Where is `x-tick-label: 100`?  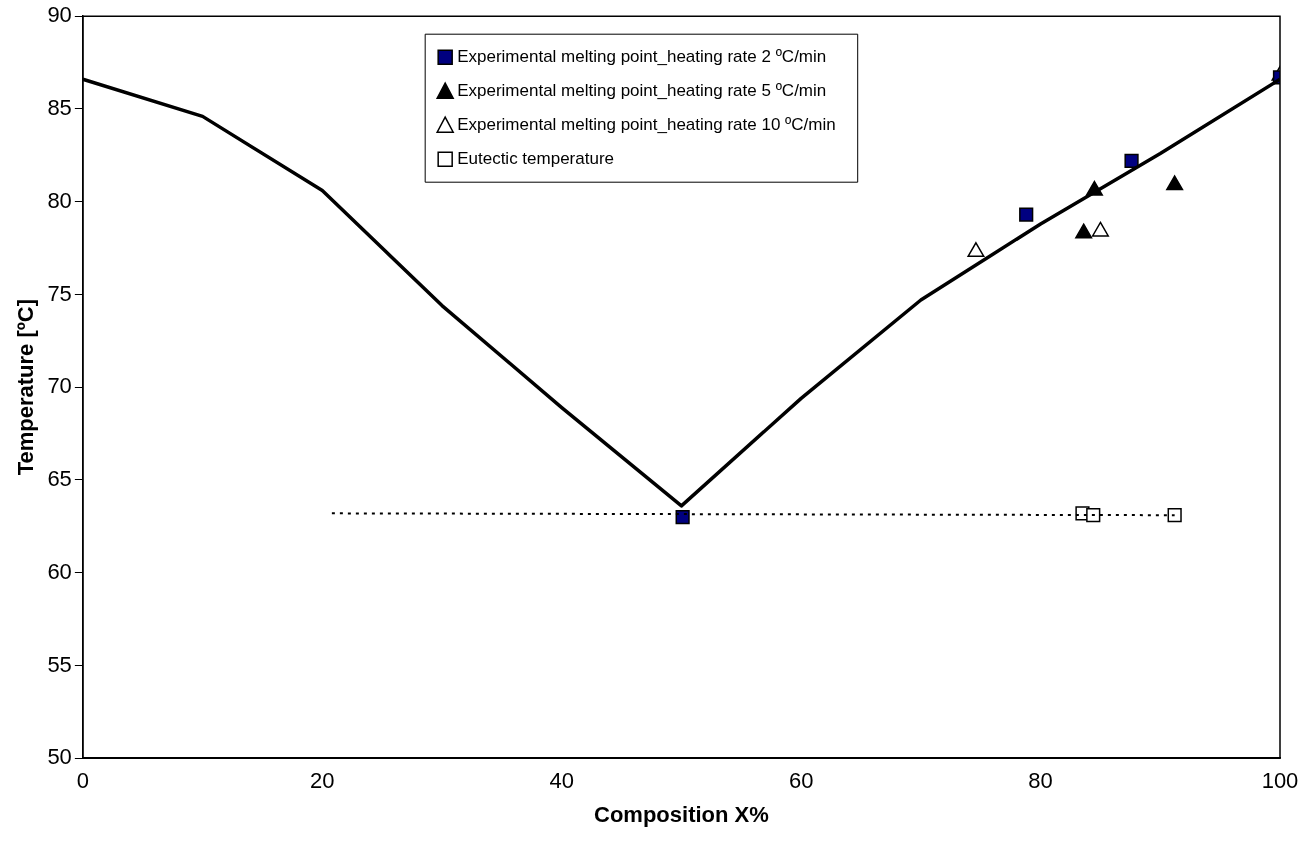
x-tick-label: 100 is located at coordinates (1280, 781).